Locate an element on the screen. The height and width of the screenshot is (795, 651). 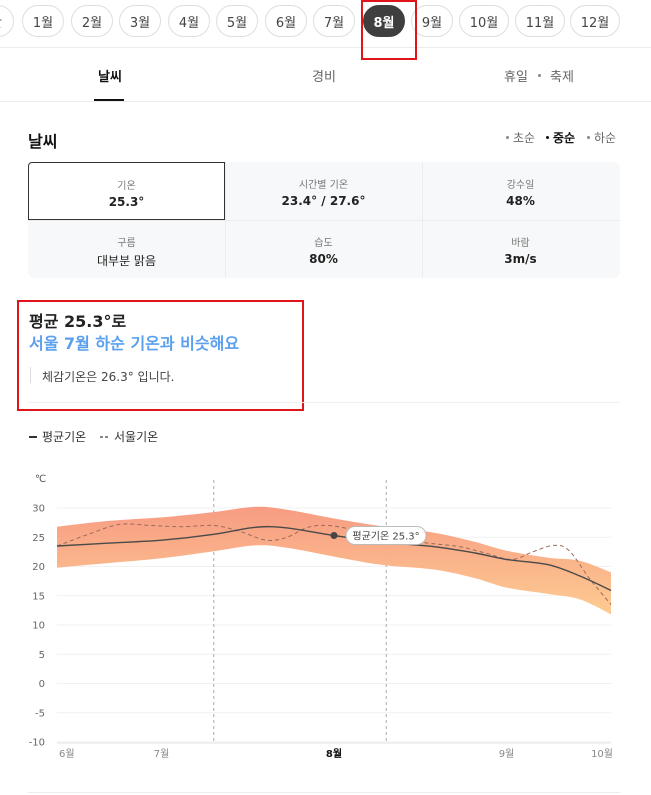
y-tick-label: 10 is located at coordinates (38, 626).